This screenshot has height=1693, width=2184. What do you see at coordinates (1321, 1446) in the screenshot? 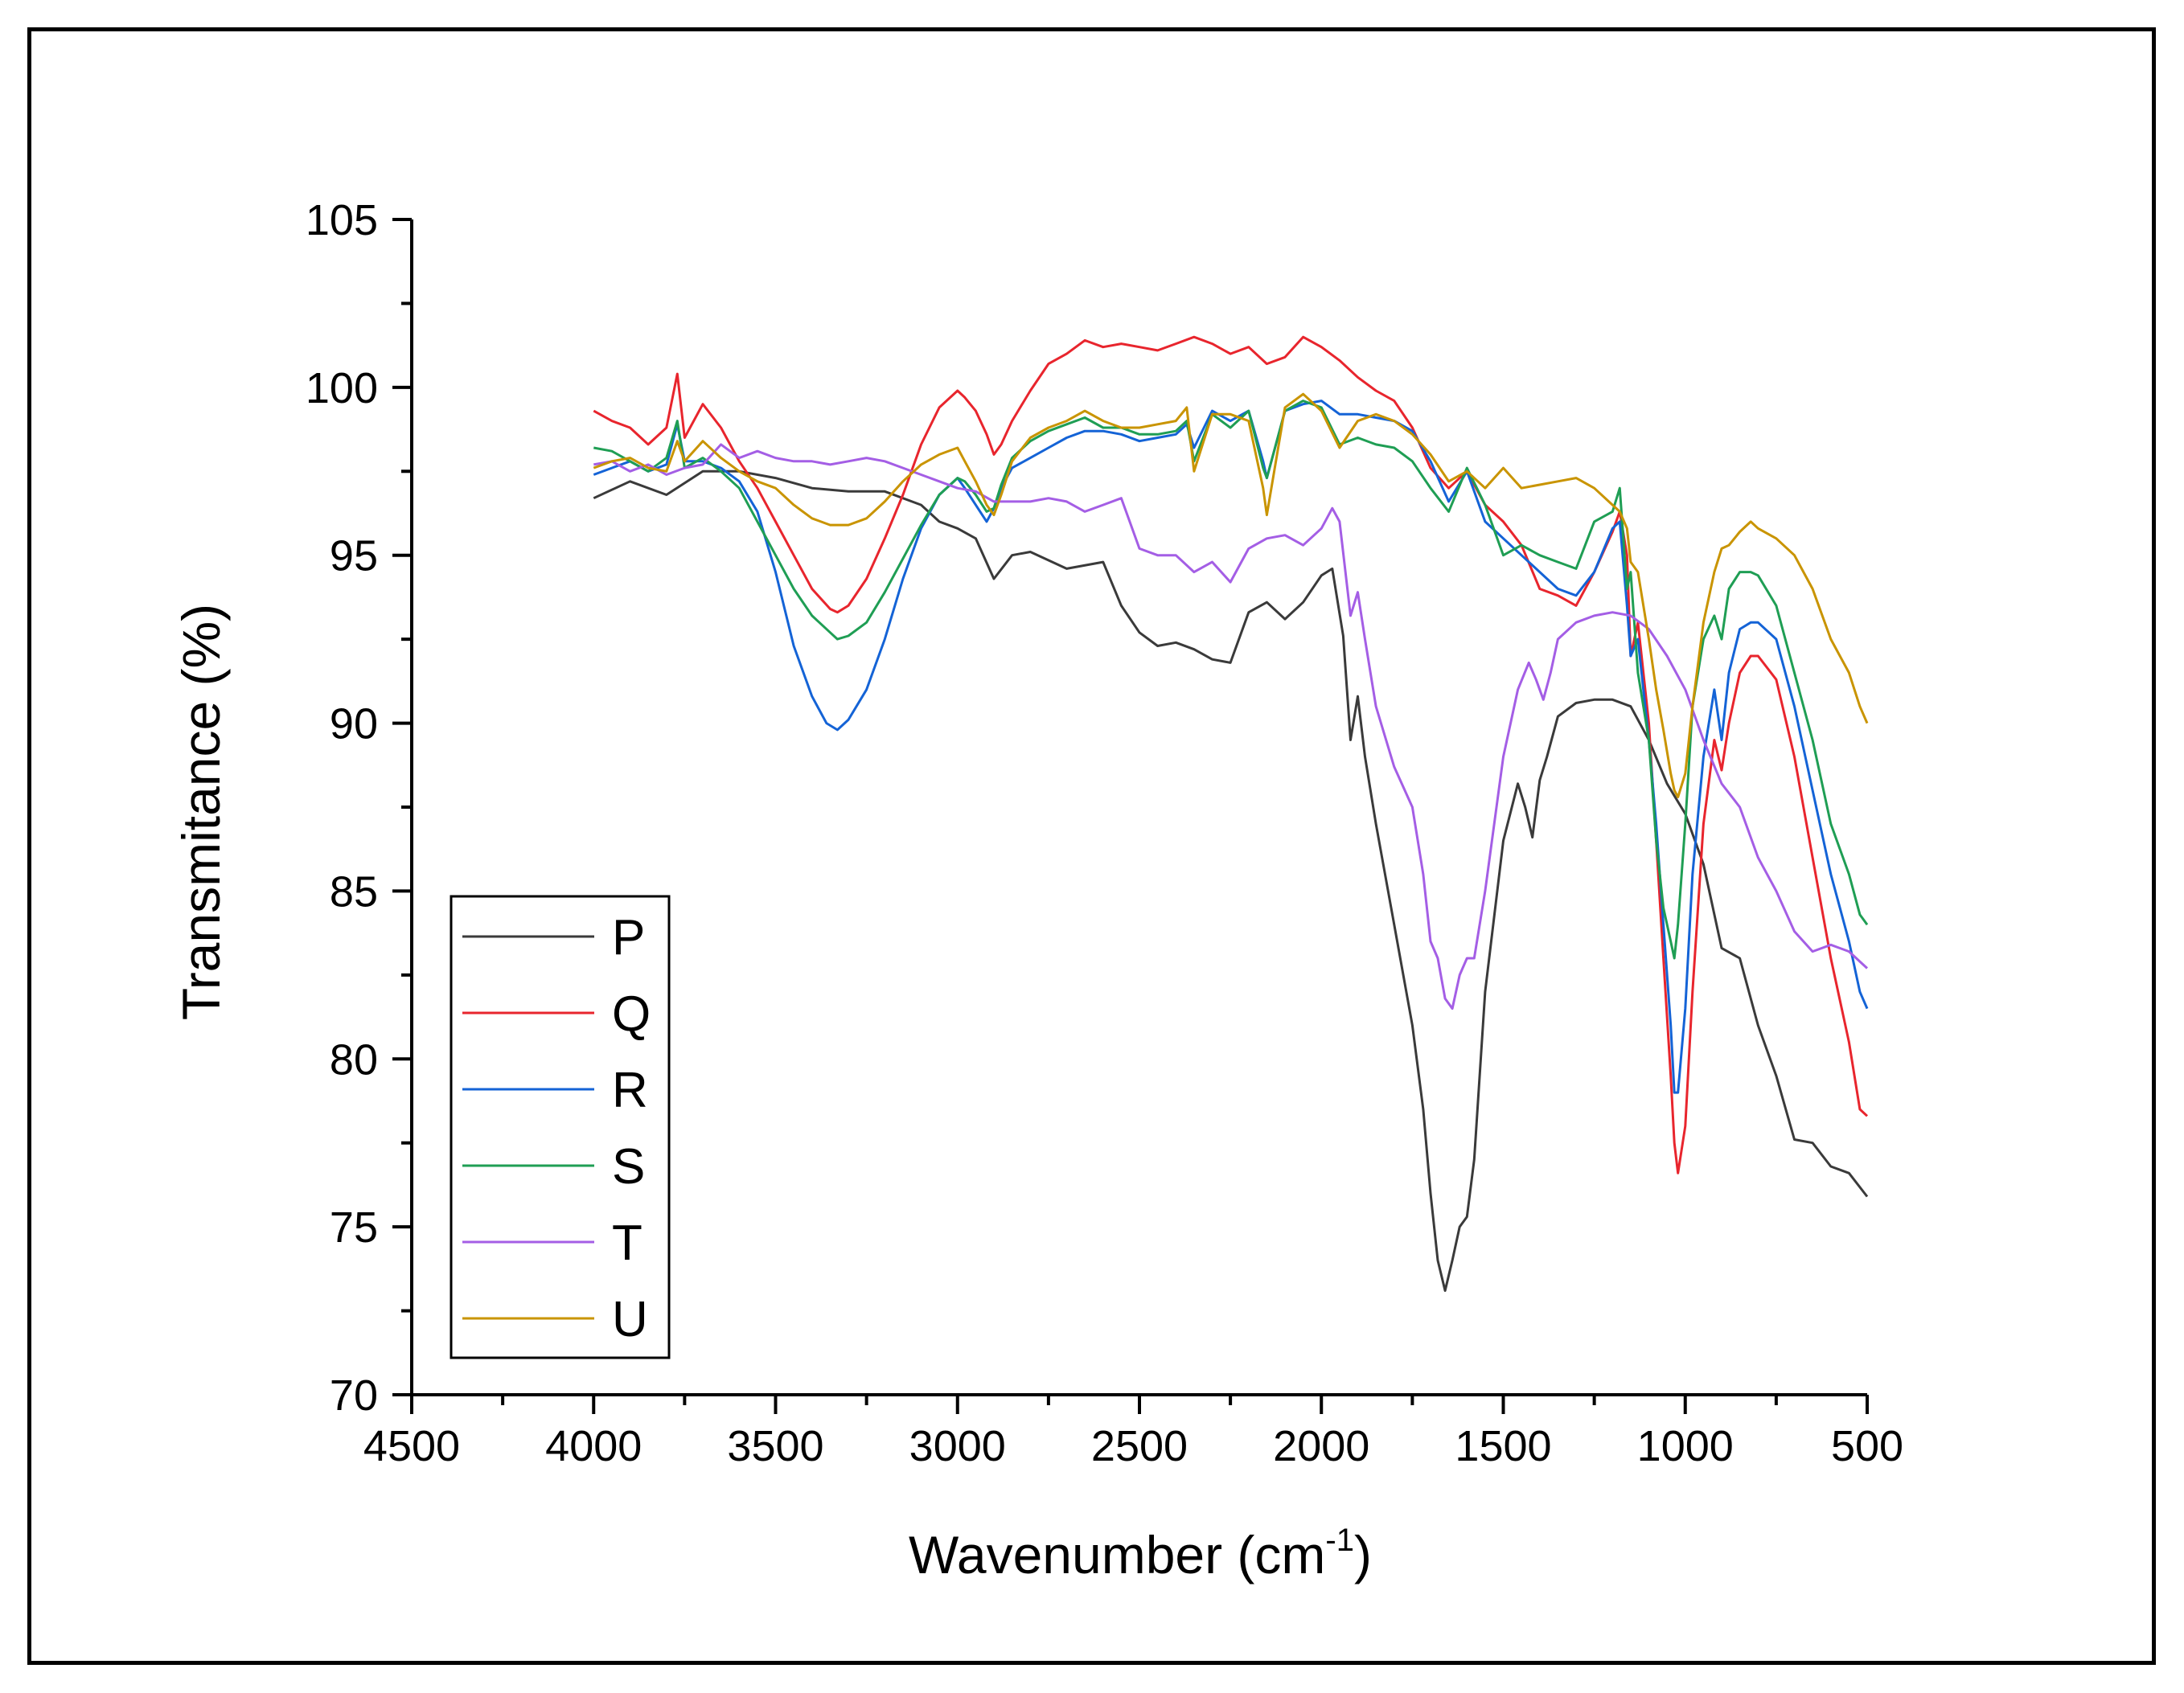
I see `x-tick-label: 2000` at bounding box center [1321, 1446].